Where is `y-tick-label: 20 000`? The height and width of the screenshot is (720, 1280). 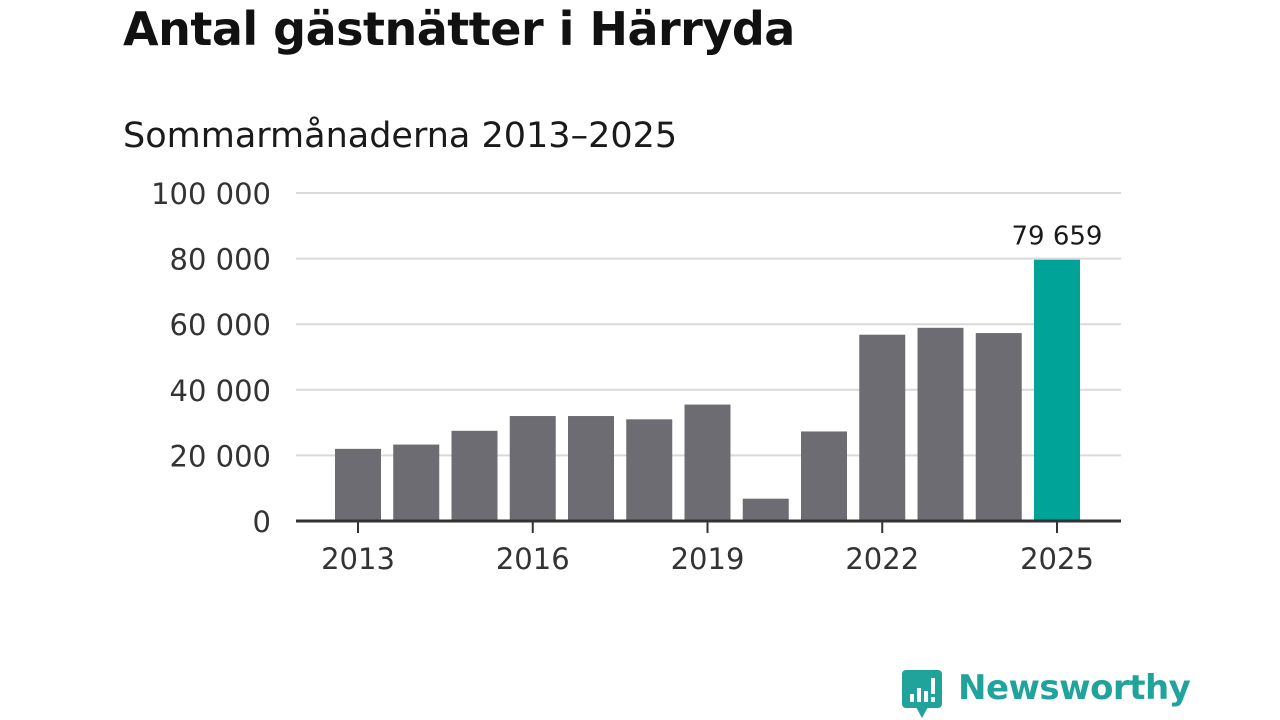 y-tick-label: 20 000 is located at coordinates (220, 456).